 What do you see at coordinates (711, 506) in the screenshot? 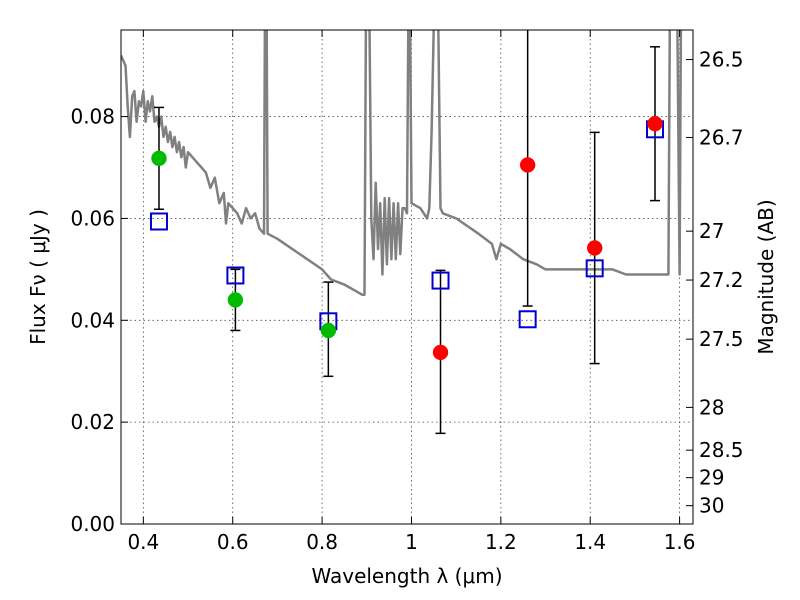
I see `mag-tick-label: 30` at bounding box center [711, 506].